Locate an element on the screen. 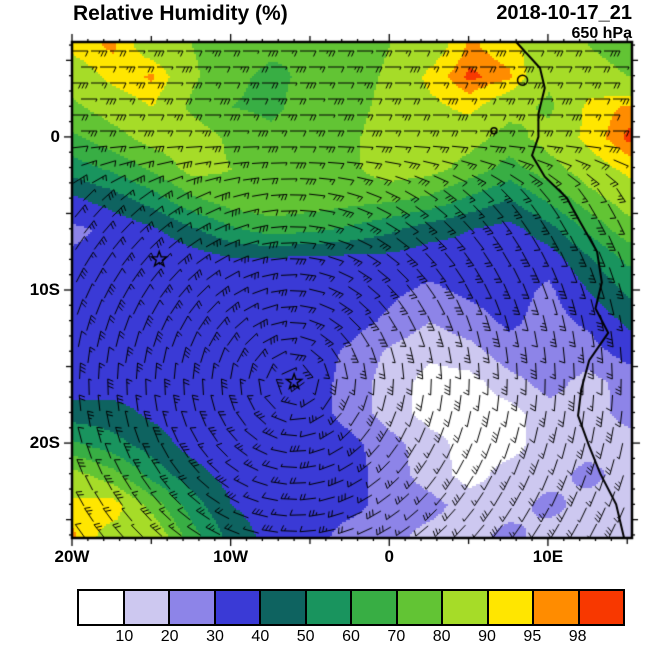  colorbar-tick-label: 30 is located at coordinates (215, 636).